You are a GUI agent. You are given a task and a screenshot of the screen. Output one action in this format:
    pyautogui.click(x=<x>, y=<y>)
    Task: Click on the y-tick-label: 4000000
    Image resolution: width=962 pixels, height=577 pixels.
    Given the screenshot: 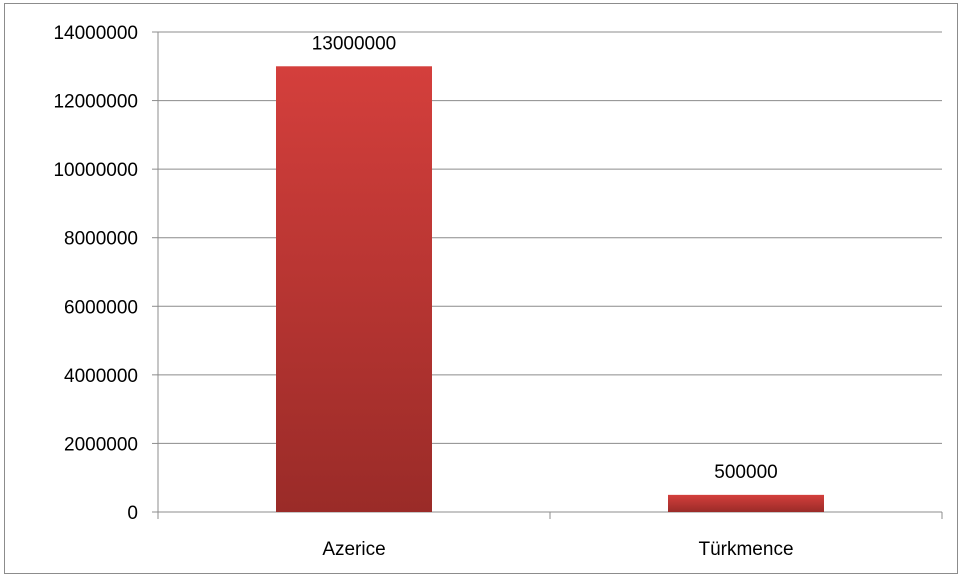 What is the action you would take?
    pyautogui.click(x=101, y=376)
    